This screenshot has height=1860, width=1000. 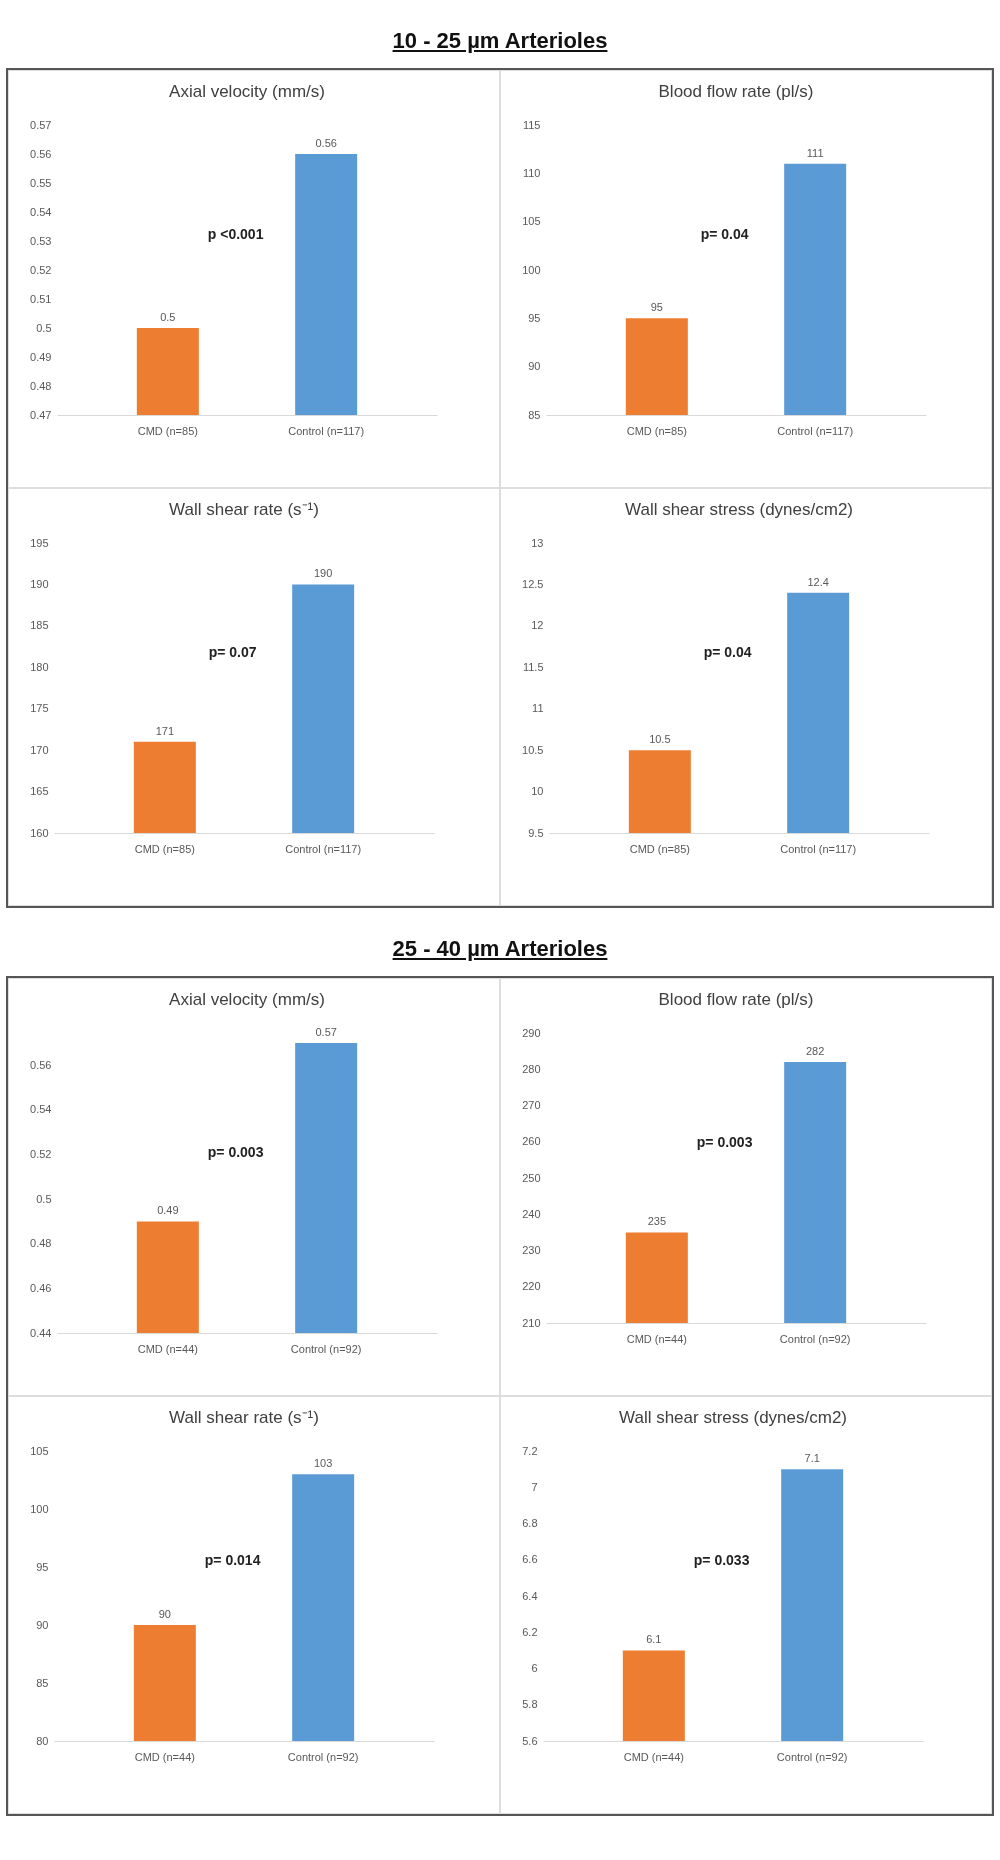 I want to click on y-tick-label: 185, so click(x=39, y=625).